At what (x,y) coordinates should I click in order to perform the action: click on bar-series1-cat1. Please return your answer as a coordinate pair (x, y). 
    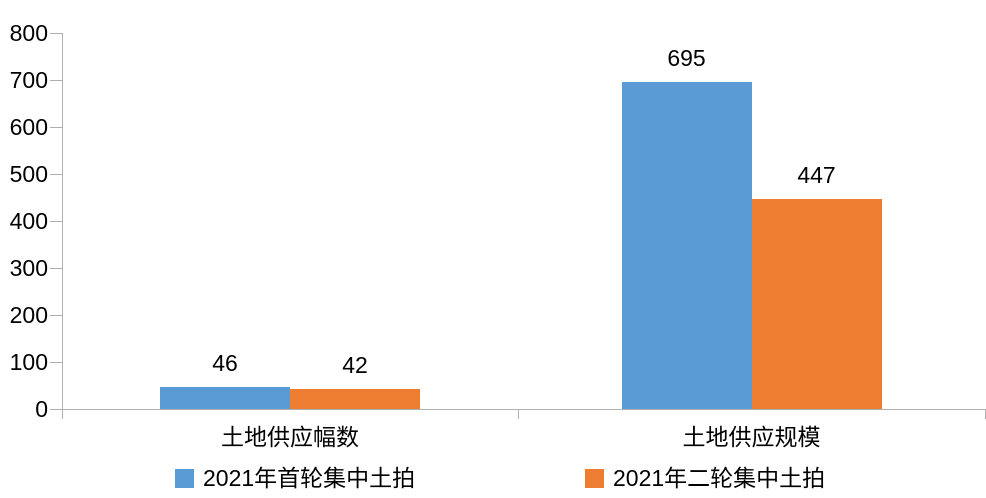
    Looking at the image, I should click on (225, 398).